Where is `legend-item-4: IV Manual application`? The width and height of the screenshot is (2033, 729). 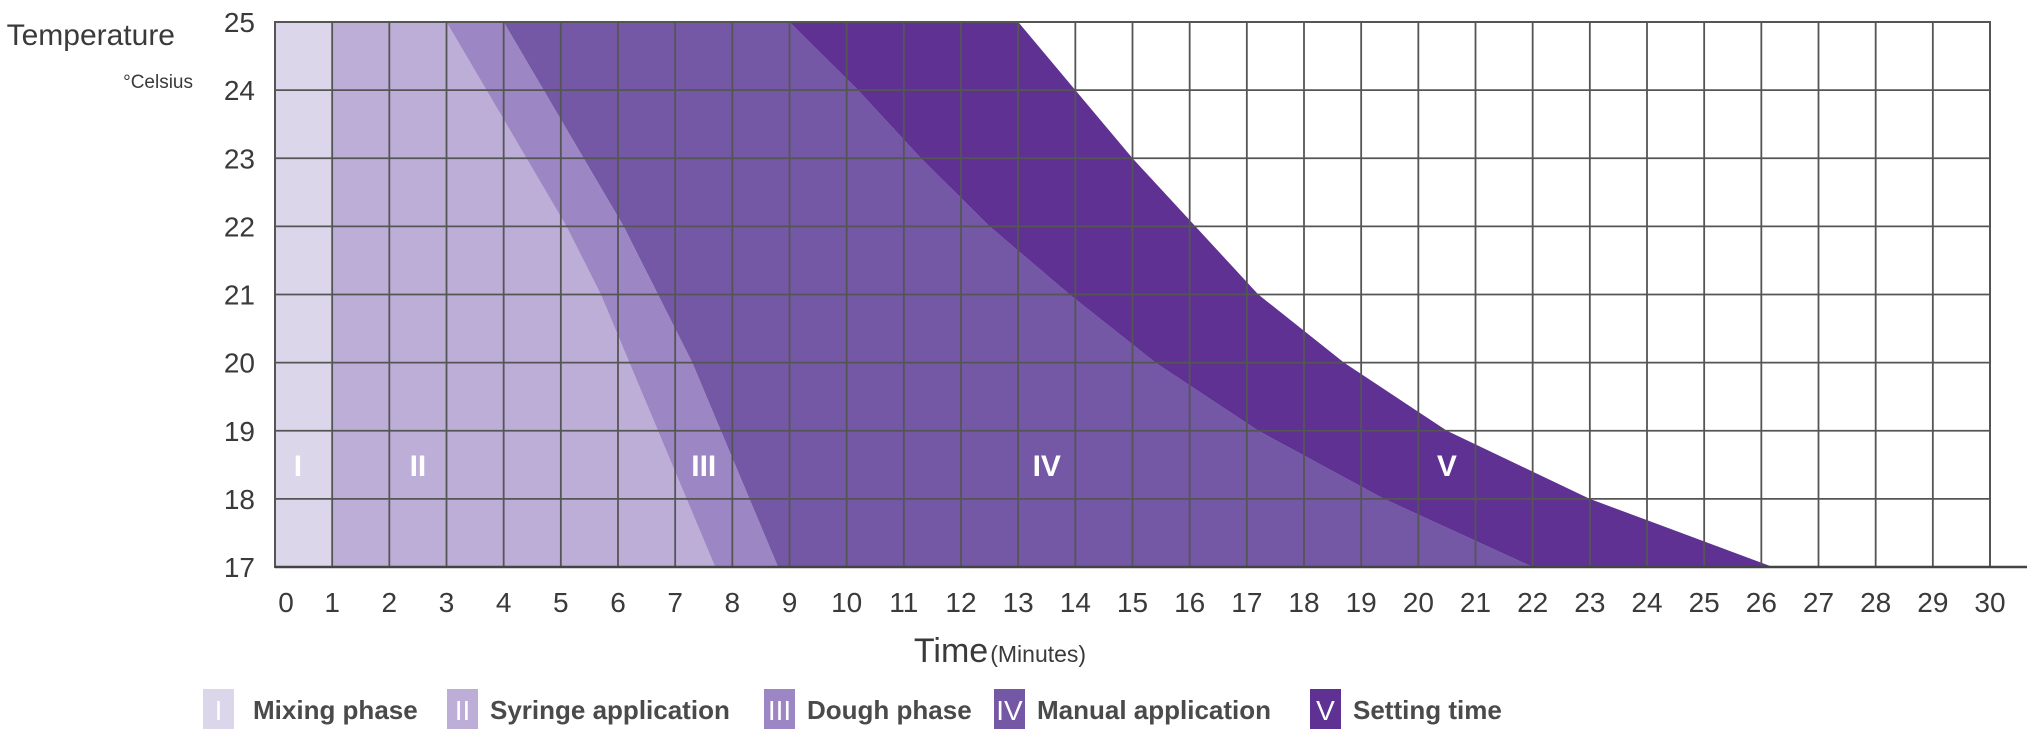
legend-item-4: IV Manual application is located at coordinates (1132, 709).